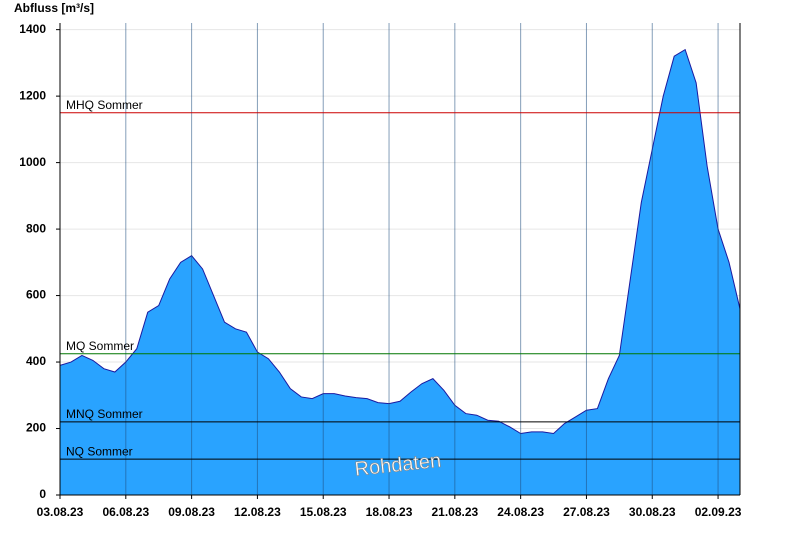 The width and height of the screenshot is (800, 550). Describe the element at coordinates (454, 512) in the screenshot. I see `x-tick-label: 21.08.23` at that location.